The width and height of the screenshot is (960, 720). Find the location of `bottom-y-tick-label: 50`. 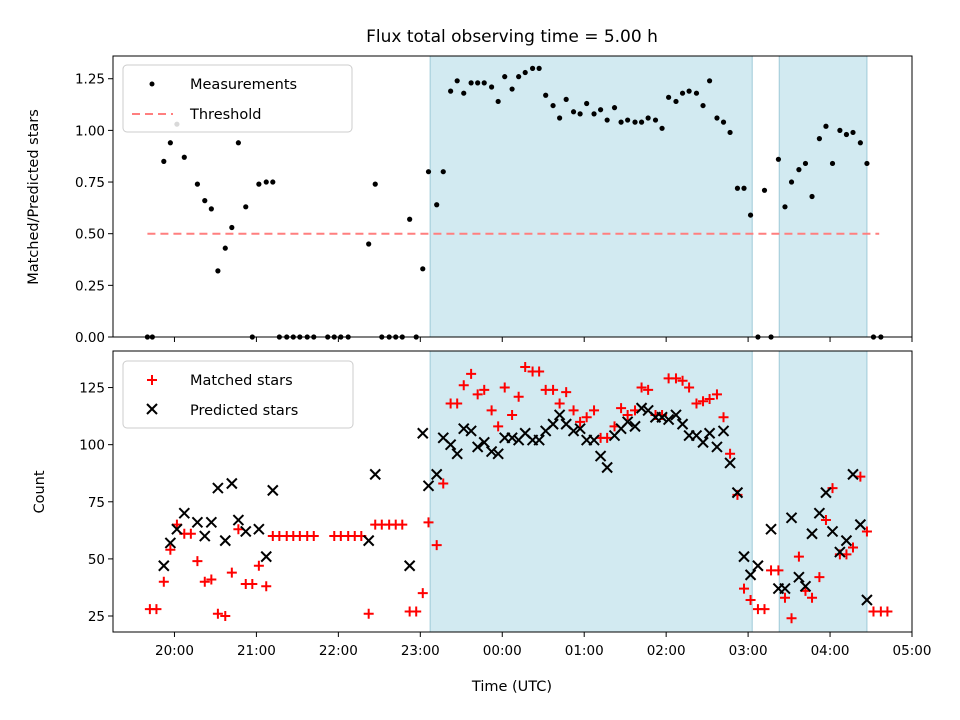

bottom-y-tick-label: 50 is located at coordinates (96, 560).